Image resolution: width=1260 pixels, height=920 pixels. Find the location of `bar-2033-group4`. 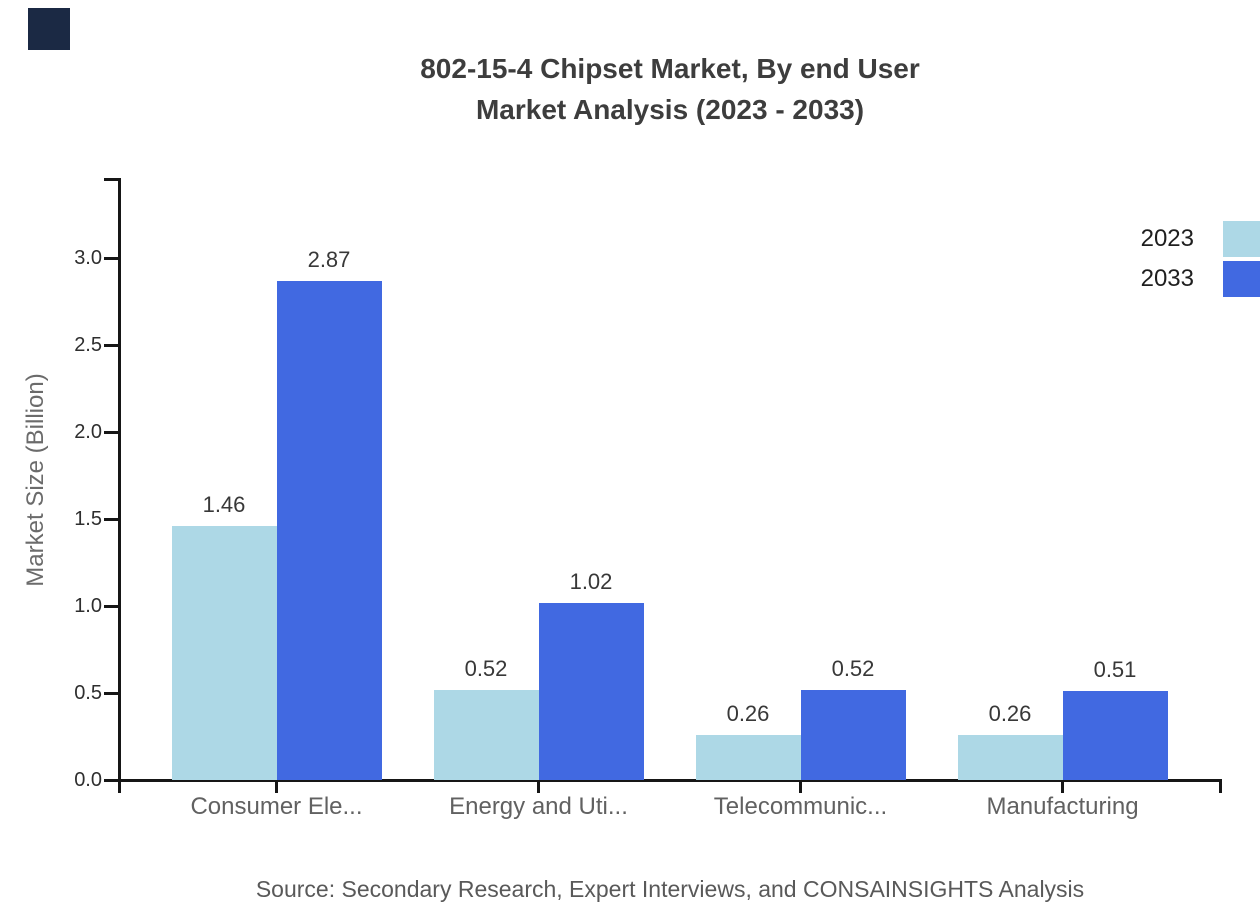

bar-2033-group4 is located at coordinates (1115, 735).